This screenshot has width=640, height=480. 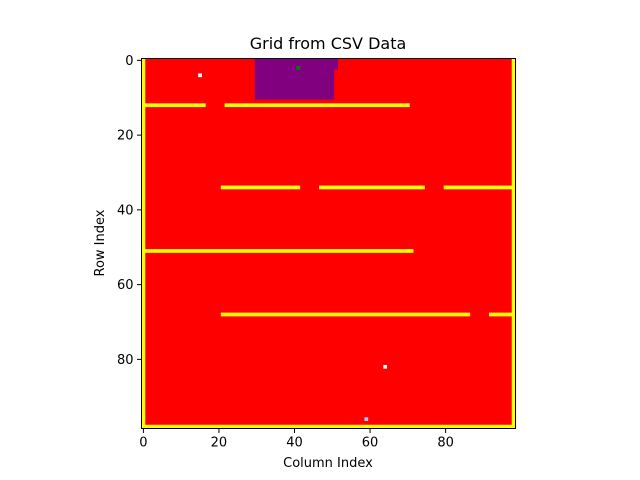 I want to click on x-tick-label: 20, so click(x=219, y=443).